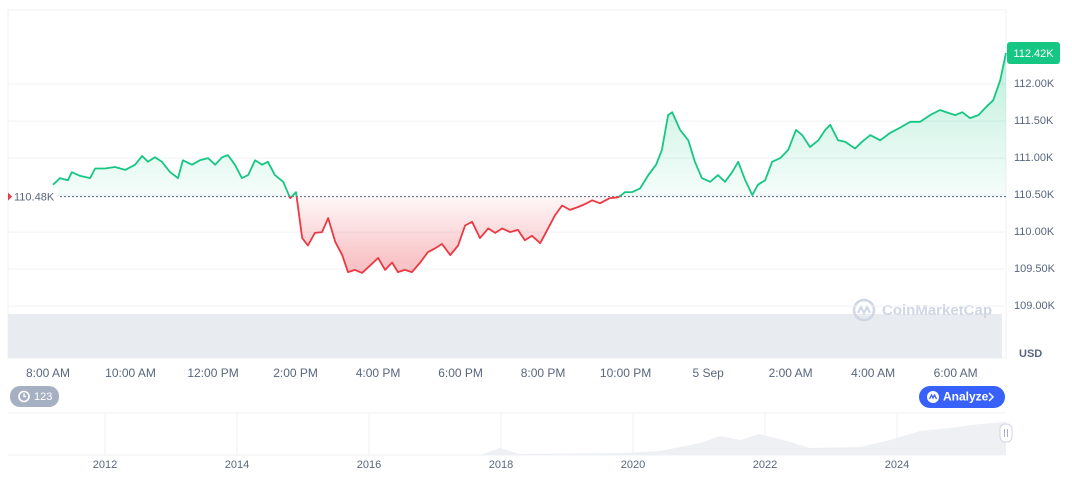 Image resolution: width=1072 pixels, height=477 pixels. What do you see at coordinates (501, 465) in the screenshot?
I see `navigator-year: 2018` at bounding box center [501, 465].